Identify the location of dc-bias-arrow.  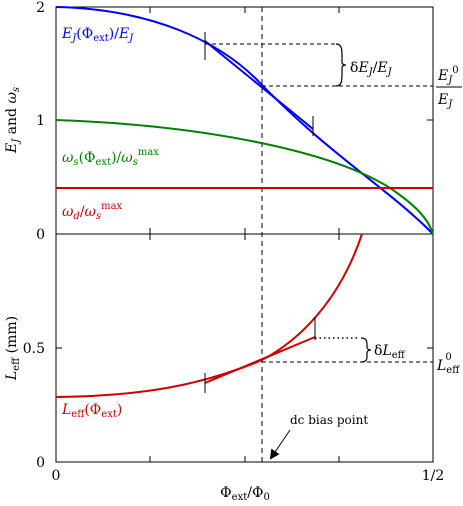
(280, 444).